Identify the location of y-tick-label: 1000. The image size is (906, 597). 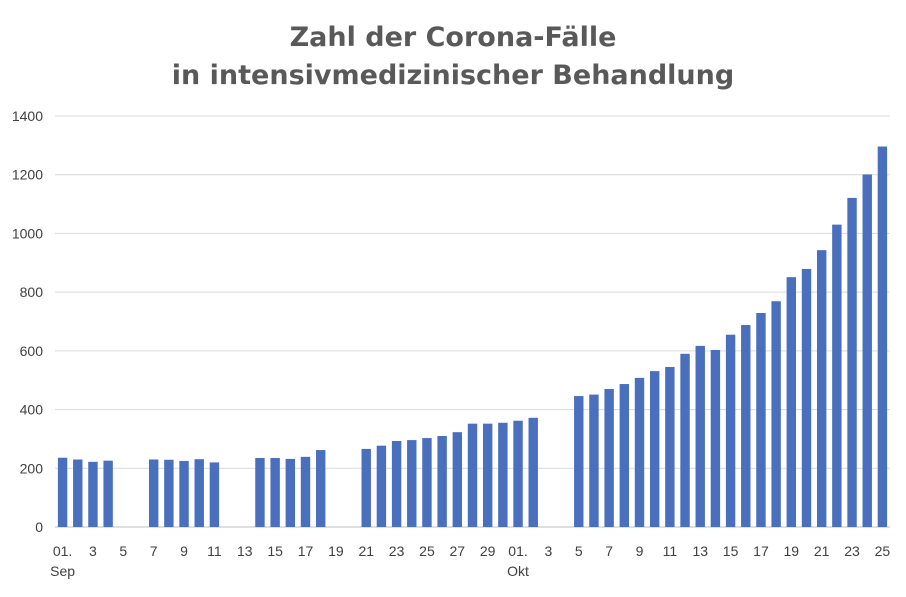
(27, 233).